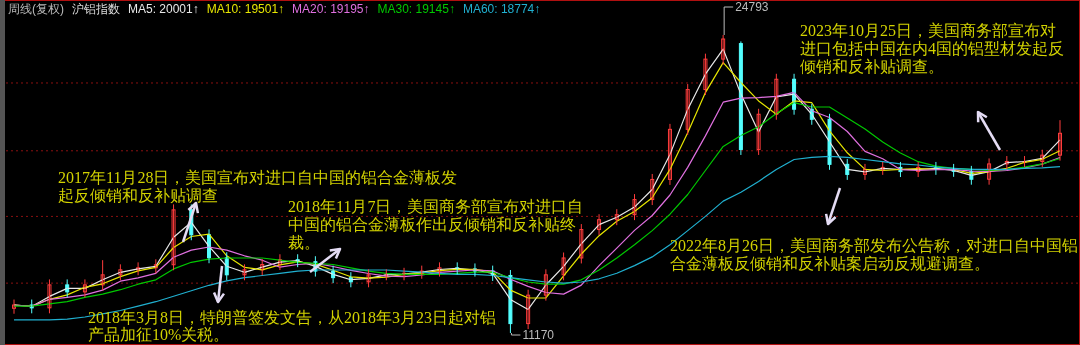 The height and width of the screenshot is (345, 1080). I want to click on text: MA60: 18774↑, so click(501, 9).